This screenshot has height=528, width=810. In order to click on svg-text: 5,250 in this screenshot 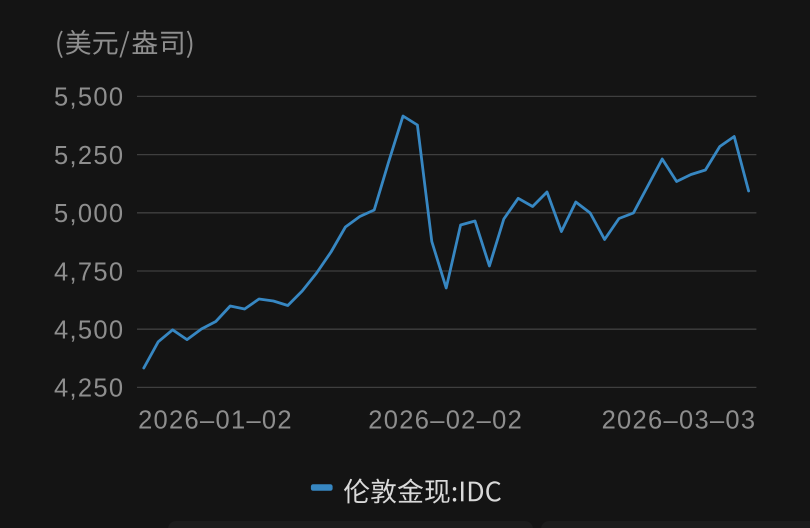, I will do `click(89, 156)`.